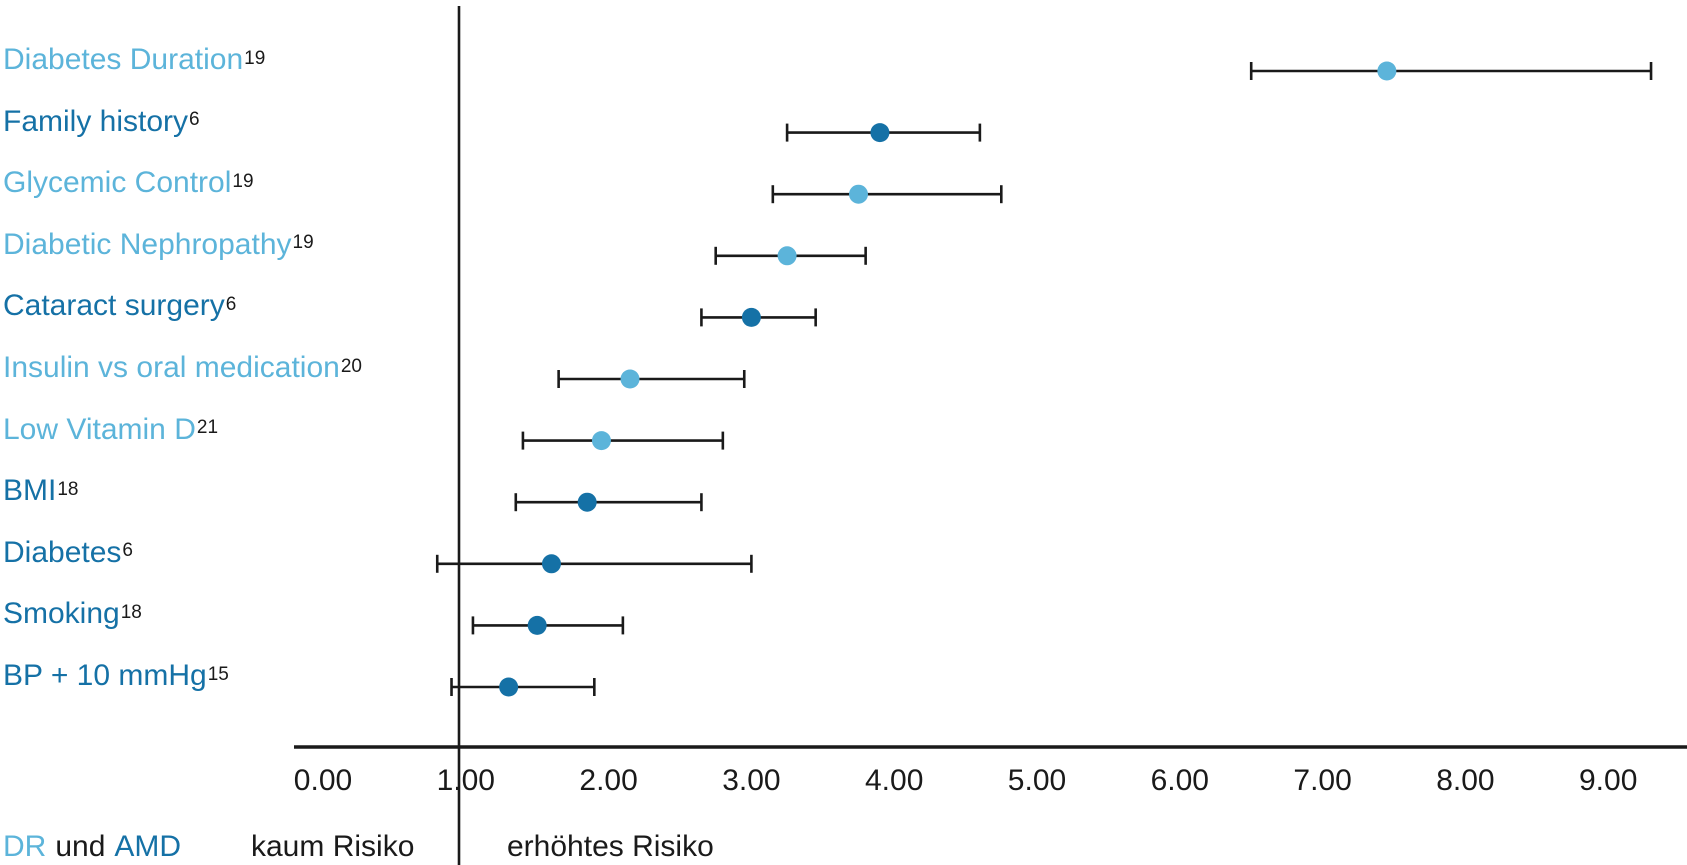 Image resolution: width=1687 pixels, height=865 pixels. Describe the element at coordinates (551, 564) in the screenshot. I see `estimate-dot-diabetes` at that location.